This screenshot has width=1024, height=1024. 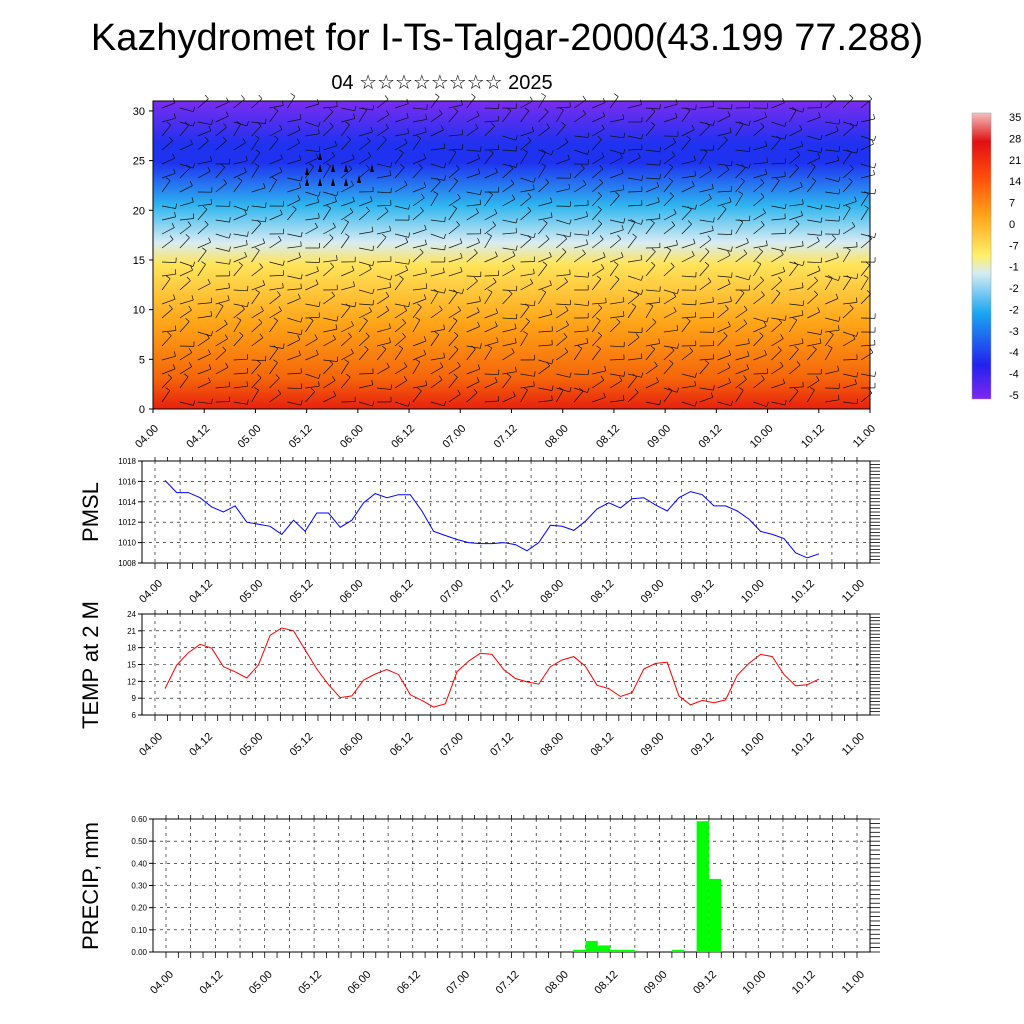 What do you see at coordinates (711, 437) in the screenshot?
I see `x-tick-label: 09.12` at bounding box center [711, 437].